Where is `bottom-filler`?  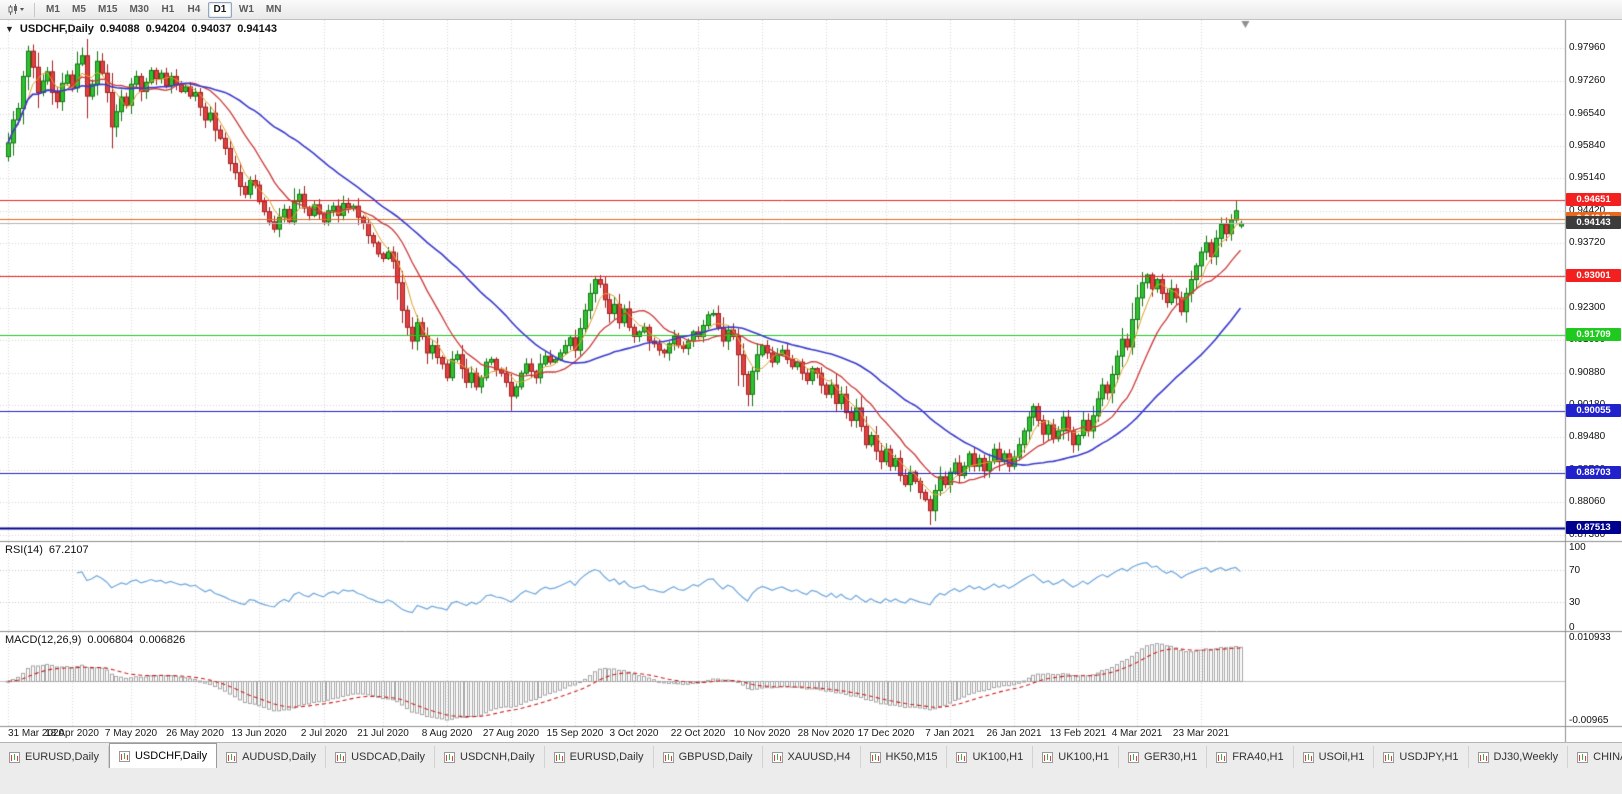
bottom-filler is located at coordinates (811, 781).